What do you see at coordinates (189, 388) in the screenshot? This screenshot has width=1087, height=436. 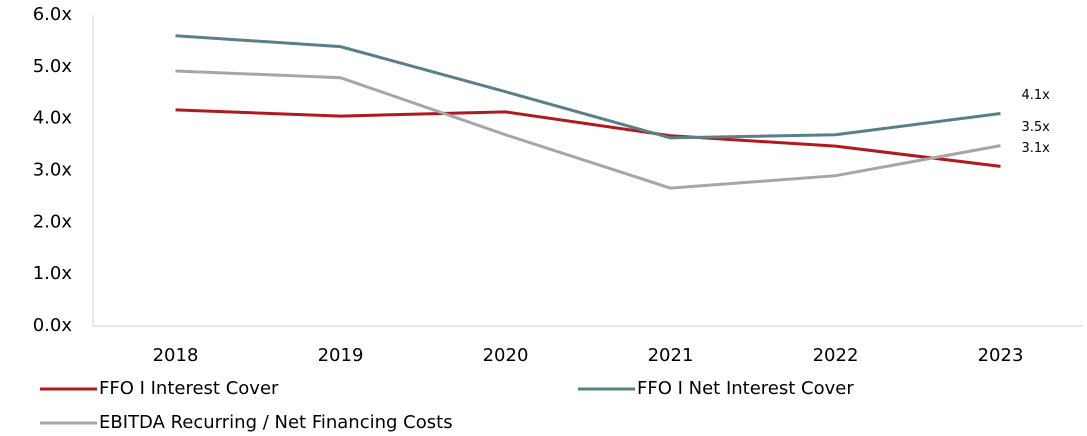 I see `legend-label: FFO I Interest Cover` at bounding box center [189, 388].